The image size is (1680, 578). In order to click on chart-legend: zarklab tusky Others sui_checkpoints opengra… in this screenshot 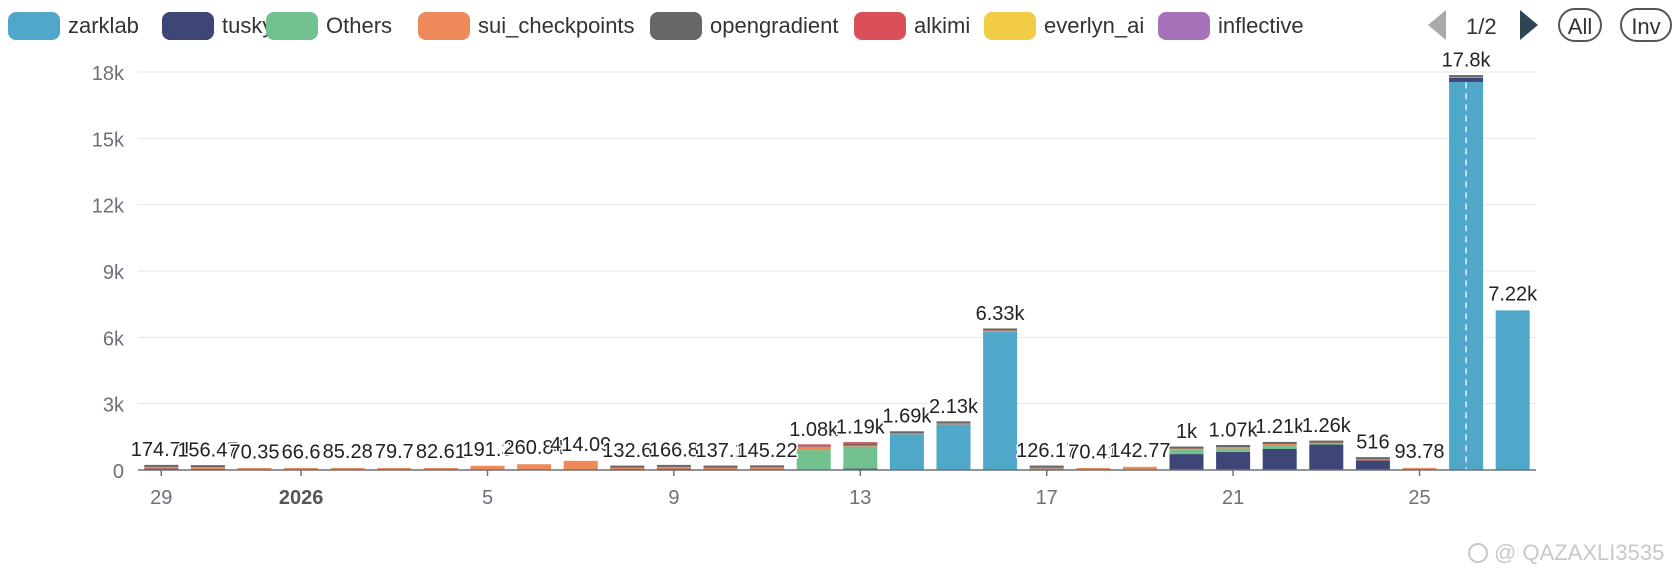, I will do `click(840, 26)`.